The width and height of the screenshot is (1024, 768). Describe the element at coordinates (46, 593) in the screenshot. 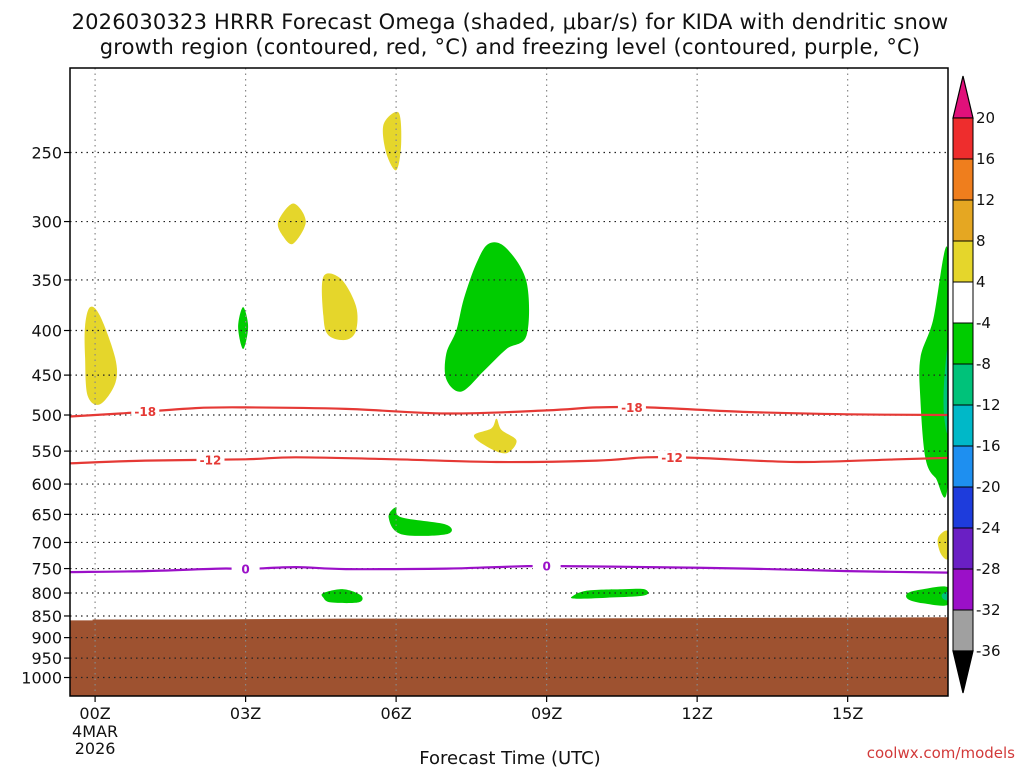

I see `y-tick-label-800: 800` at that location.